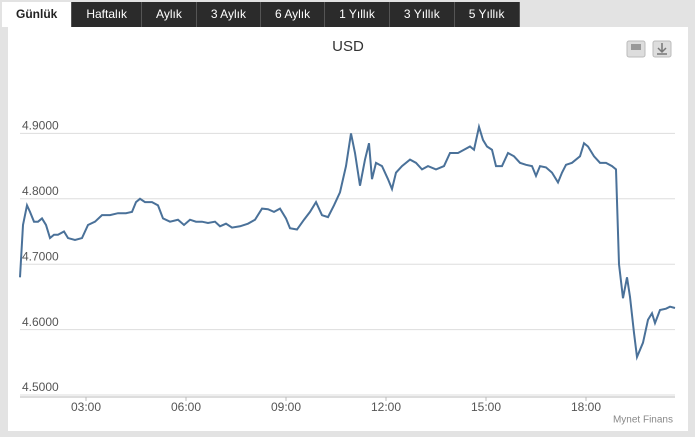  Describe the element at coordinates (348, 46) in the screenshot. I see `chart-title: USD` at that location.